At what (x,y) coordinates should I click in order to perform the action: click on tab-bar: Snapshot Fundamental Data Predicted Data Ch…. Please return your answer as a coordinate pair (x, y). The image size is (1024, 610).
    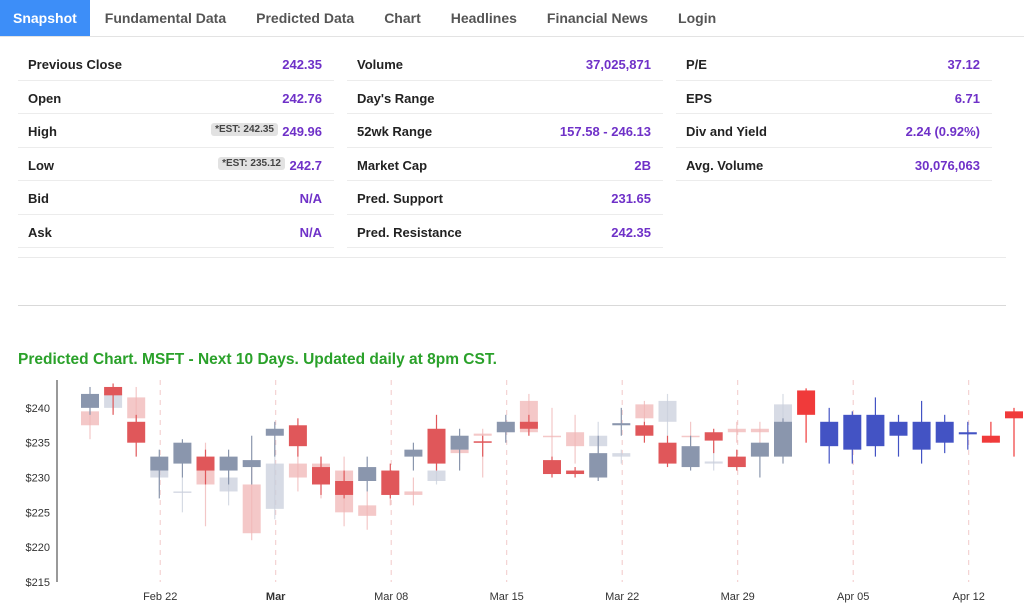
    Looking at the image, I should click on (512, 18).